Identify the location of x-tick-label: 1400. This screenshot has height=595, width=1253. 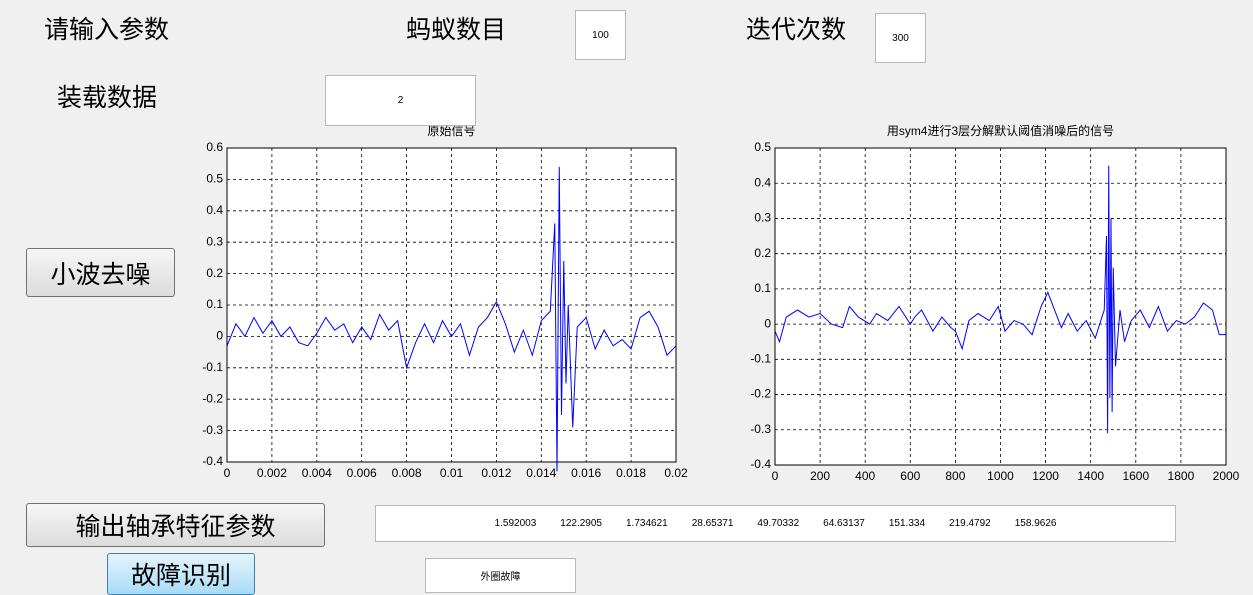
(1090, 476).